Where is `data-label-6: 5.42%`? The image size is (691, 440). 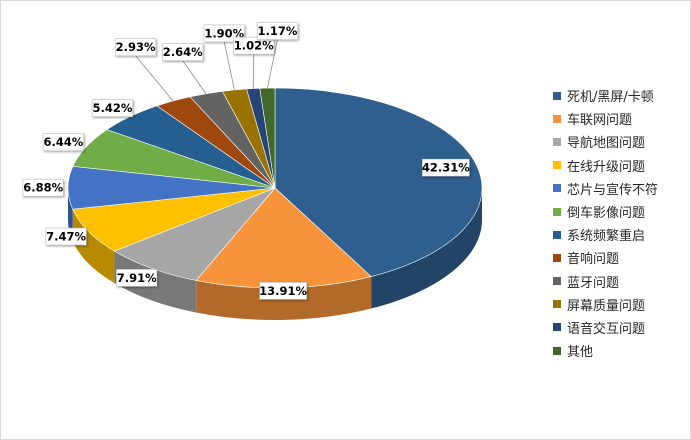
data-label-6: 5.42% is located at coordinates (112, 108).